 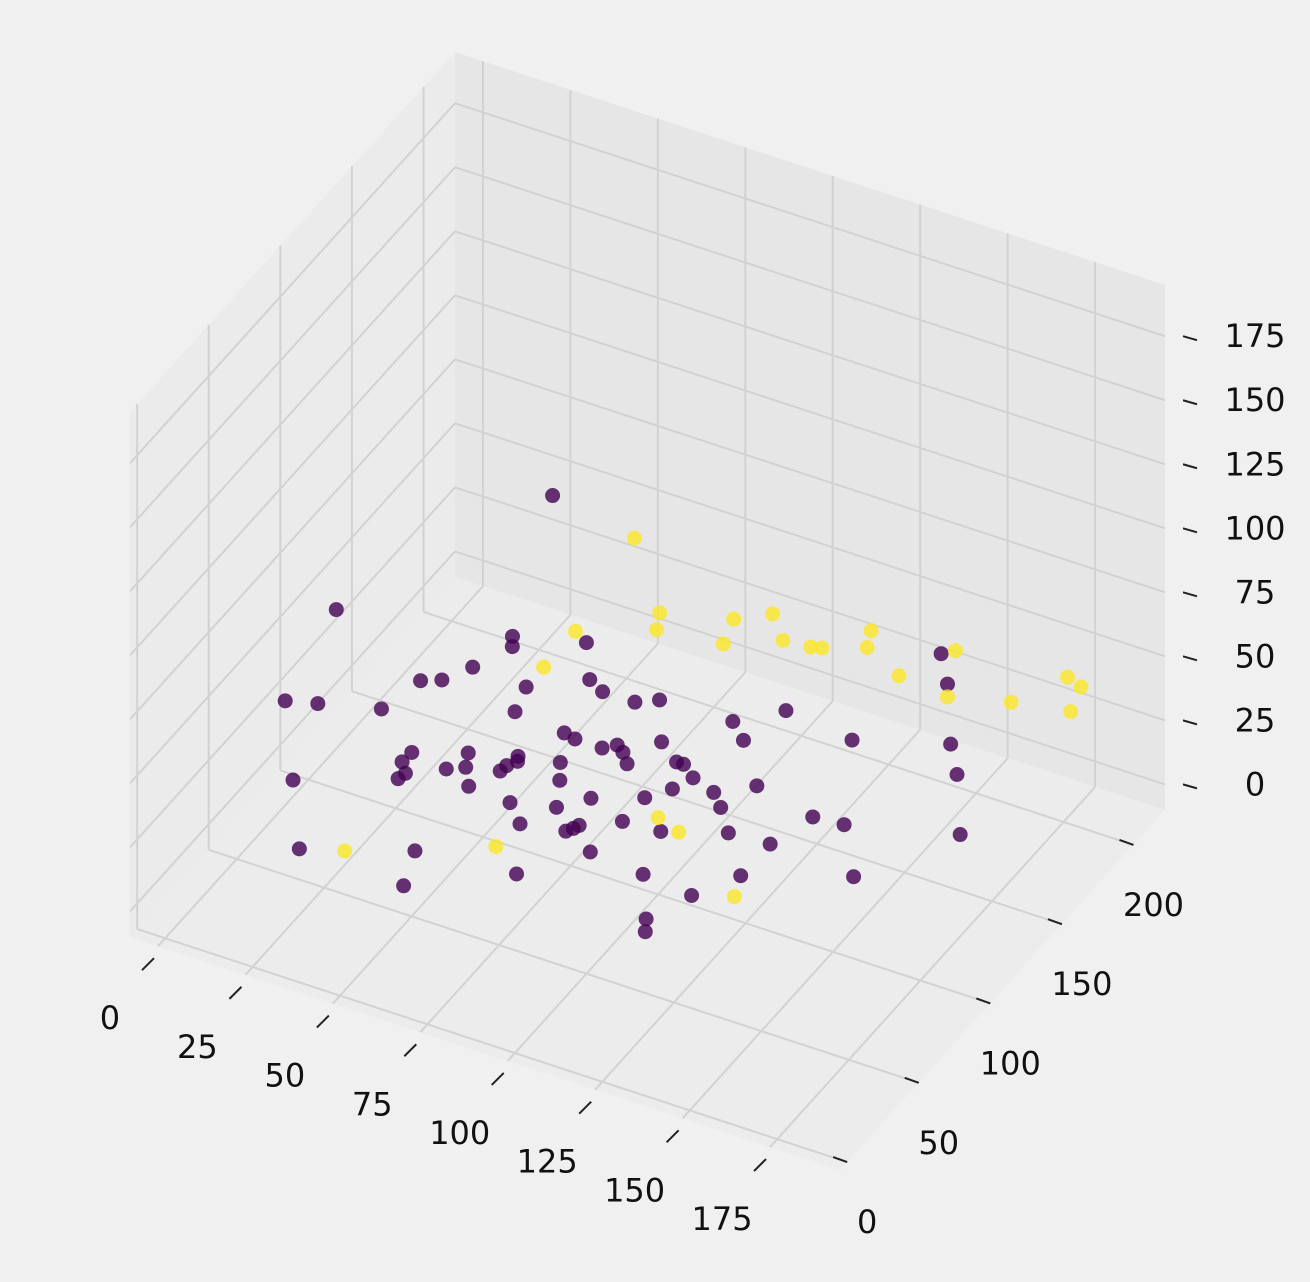 I want to click on x-tick-label: 150, so click(x=634, y=1190).